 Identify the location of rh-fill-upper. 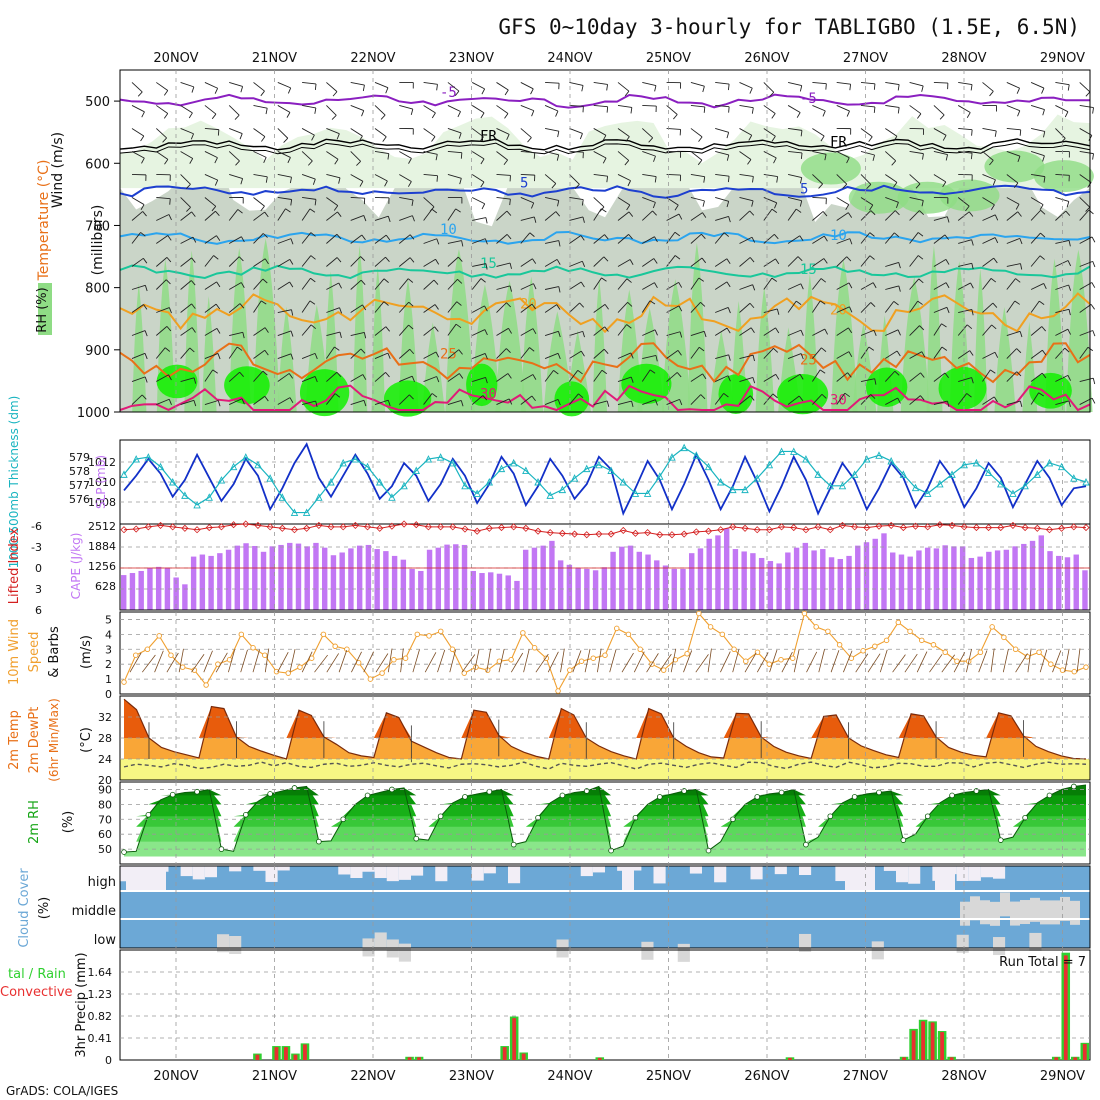
(969, 195).